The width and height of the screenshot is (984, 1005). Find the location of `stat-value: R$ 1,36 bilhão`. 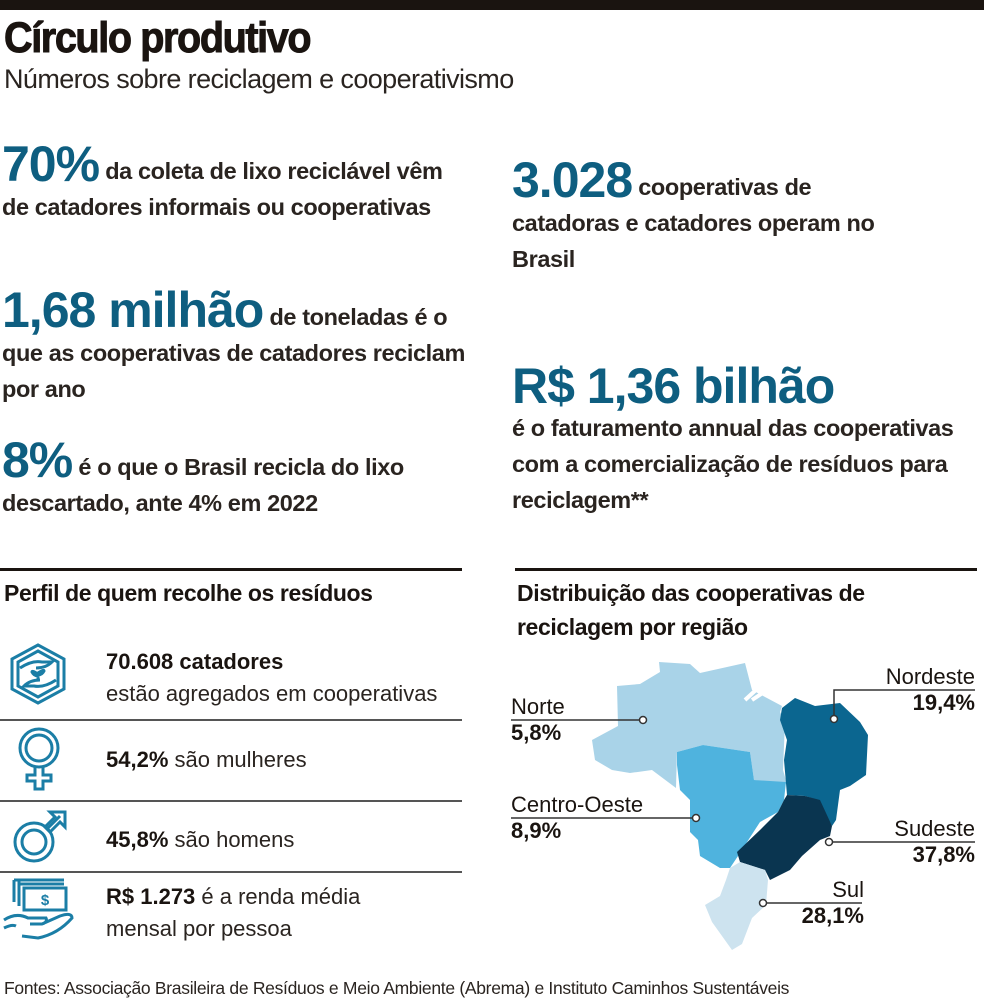

stat-value: R$ 1,36 bilhão is located at coordinates (673, 386).